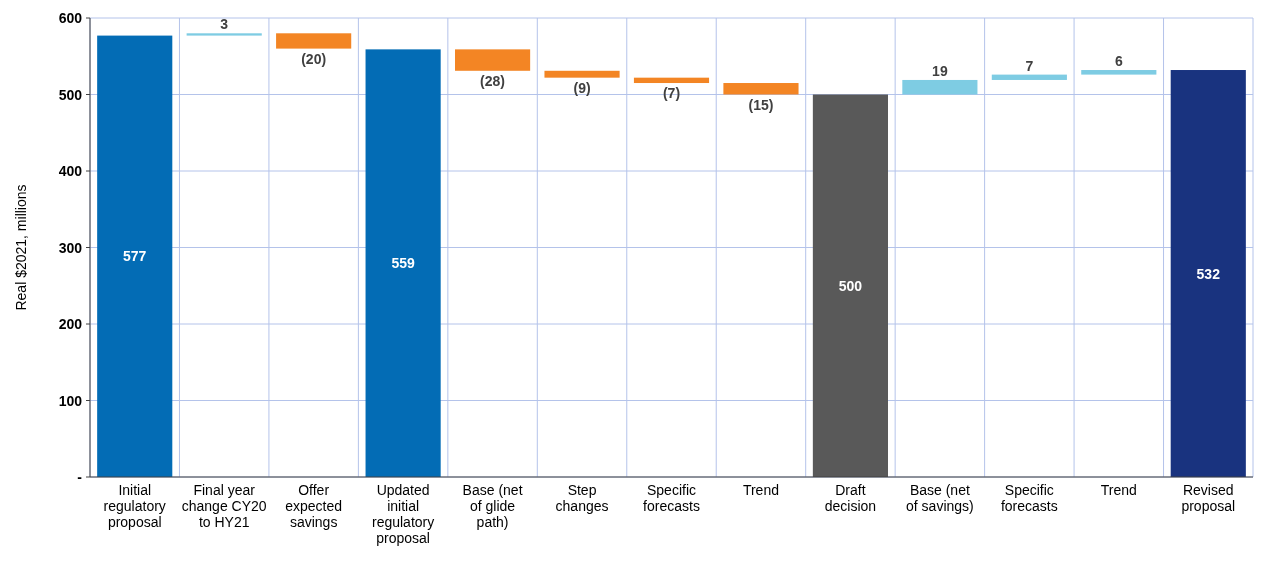 The height and width of the screenshot is (565, 1263). I want to click on x-tick-label: Updated initial regulatory proposal, so click(403, 514).